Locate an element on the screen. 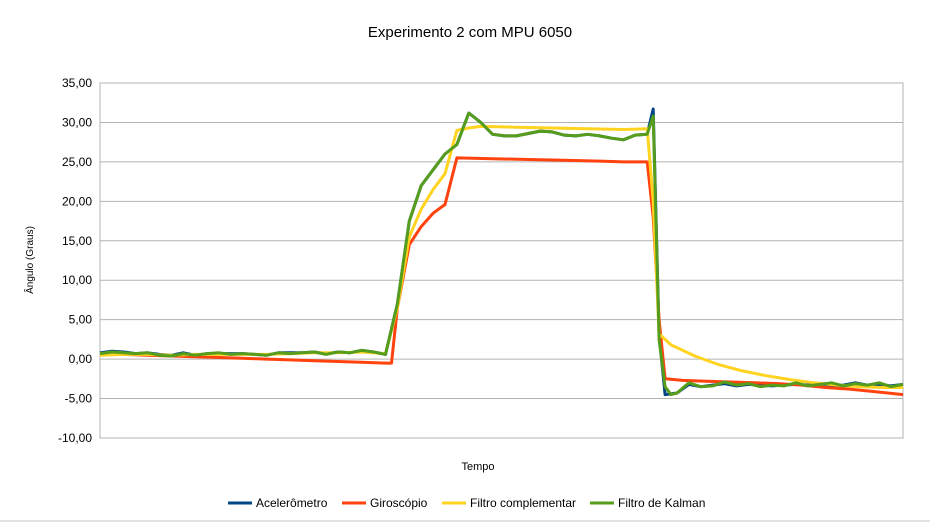 Image resolution: width=930 pixels, height=530 pixels. y-tick-label: 20,00 is located at coordinates (77, 201).